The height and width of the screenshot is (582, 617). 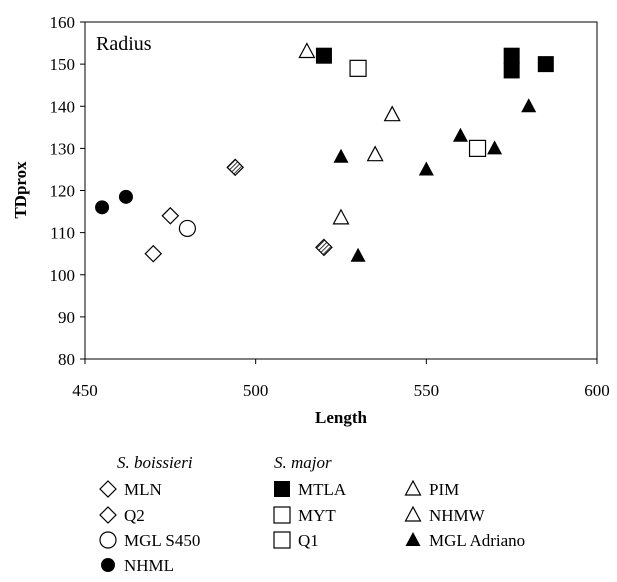 What do you see at coordinates (427, 390) in the screenshot?
I see `x-tick-label: 550` at bounding box center [427, 390].